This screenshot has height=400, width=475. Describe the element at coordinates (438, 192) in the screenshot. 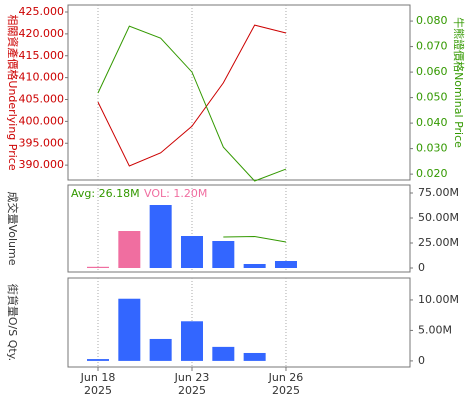

I see `y-tick-label: 75.00M` at that location.